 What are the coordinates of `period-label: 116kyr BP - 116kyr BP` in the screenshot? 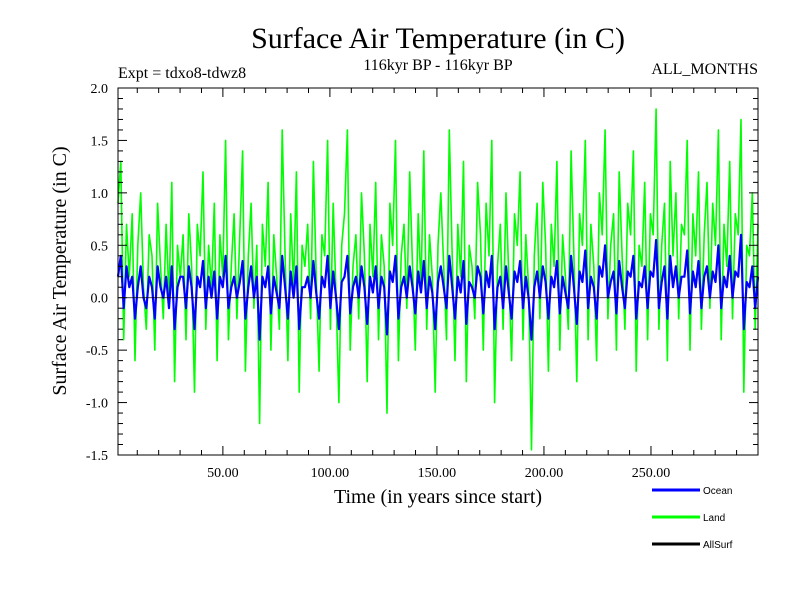 It's located at (437, 65).